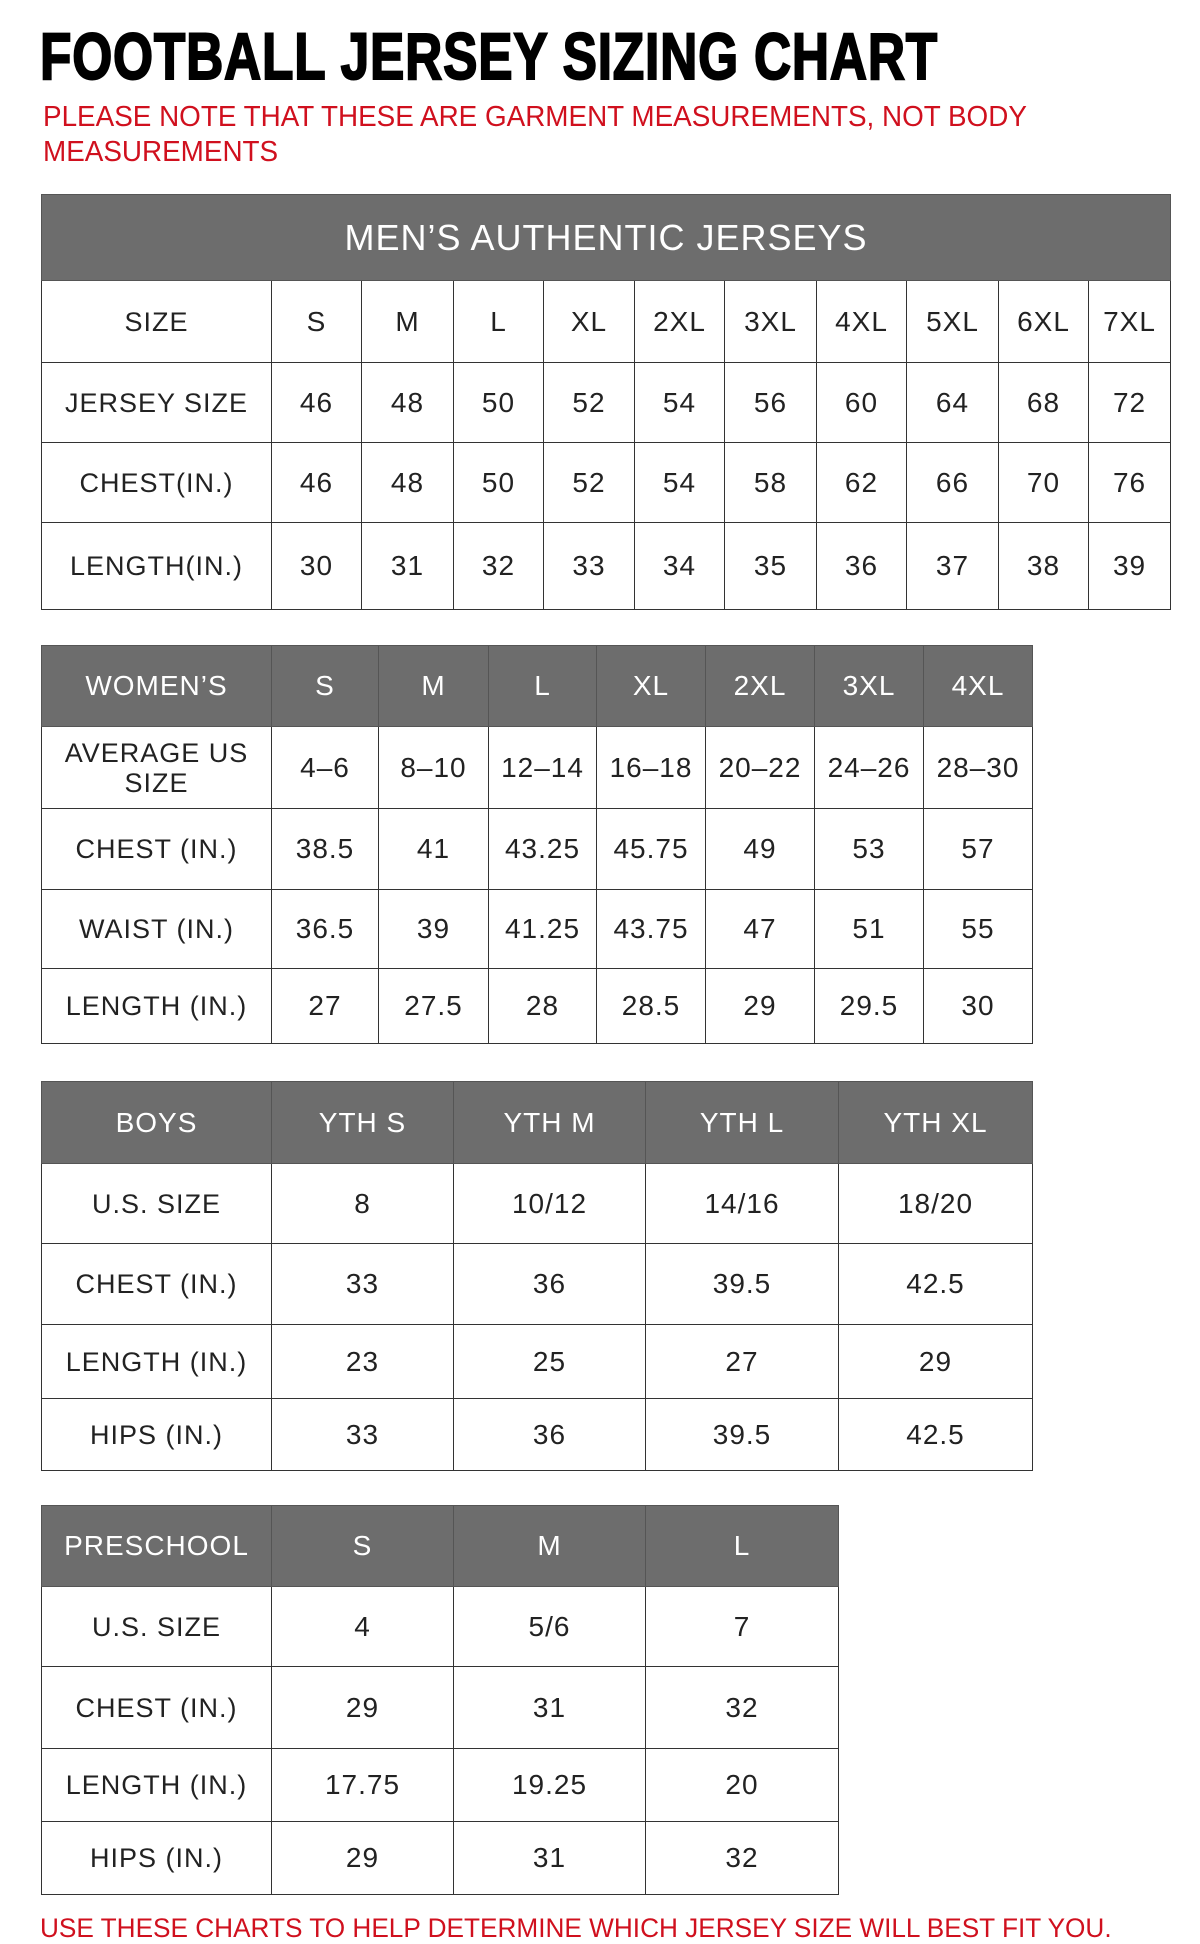  Describe the element at coordinates (651, 767) in the screenshot. I see `table-cell: 16–18` at that location.